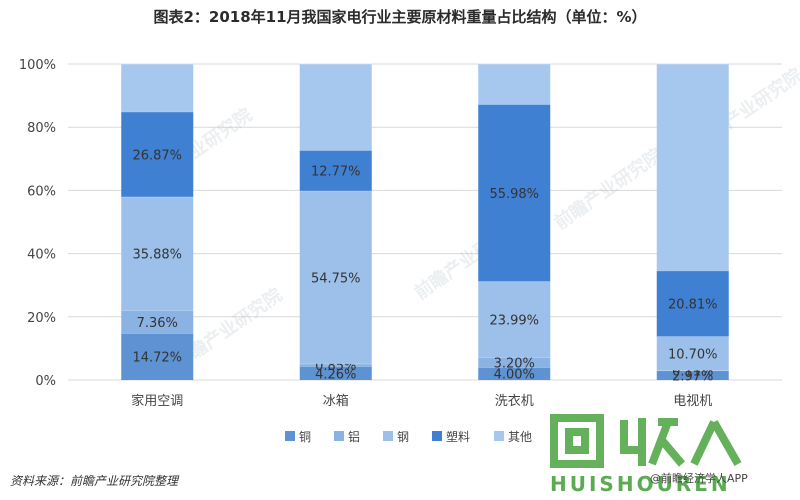 This screenshot has width=800, height=500. I want to click on data-label: 20.81%, so click(693, 305).